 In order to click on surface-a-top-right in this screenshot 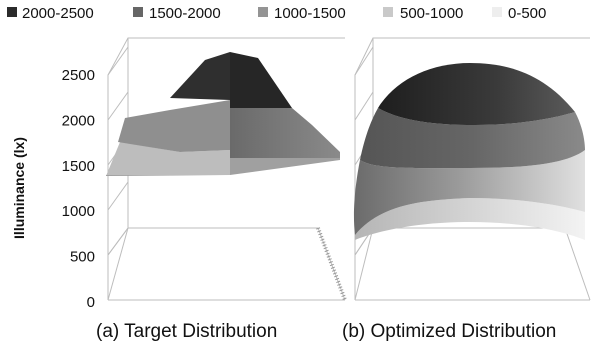, I will do `click(261, 80)`.